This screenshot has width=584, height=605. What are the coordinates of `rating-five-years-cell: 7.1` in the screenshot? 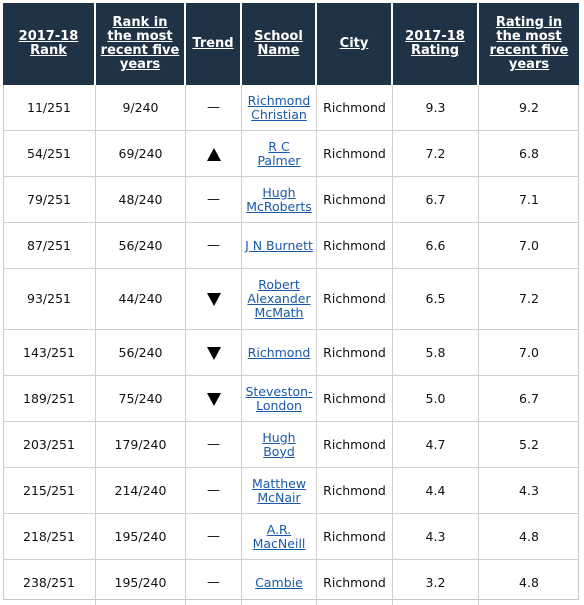 It's located at (529, 199).